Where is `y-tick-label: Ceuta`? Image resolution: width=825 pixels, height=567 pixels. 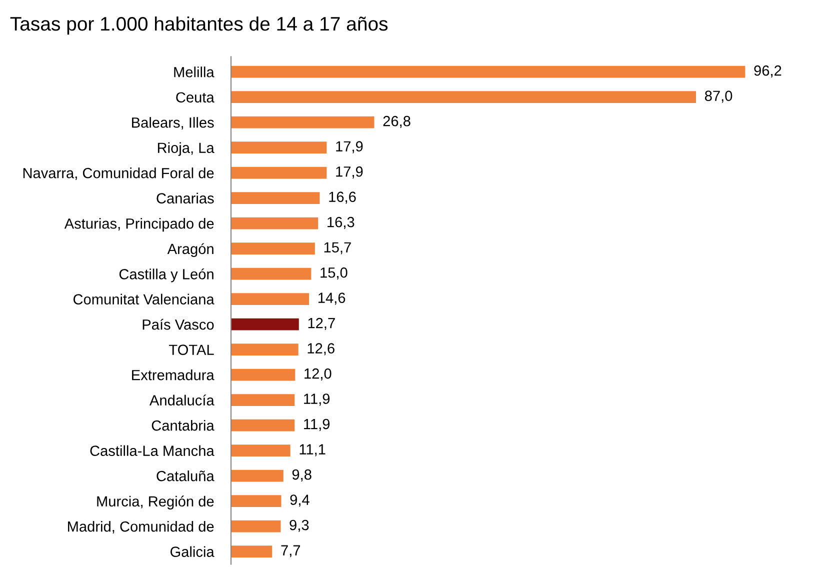 y-tick-label: Ceuta is located at coordinates (195, 97).